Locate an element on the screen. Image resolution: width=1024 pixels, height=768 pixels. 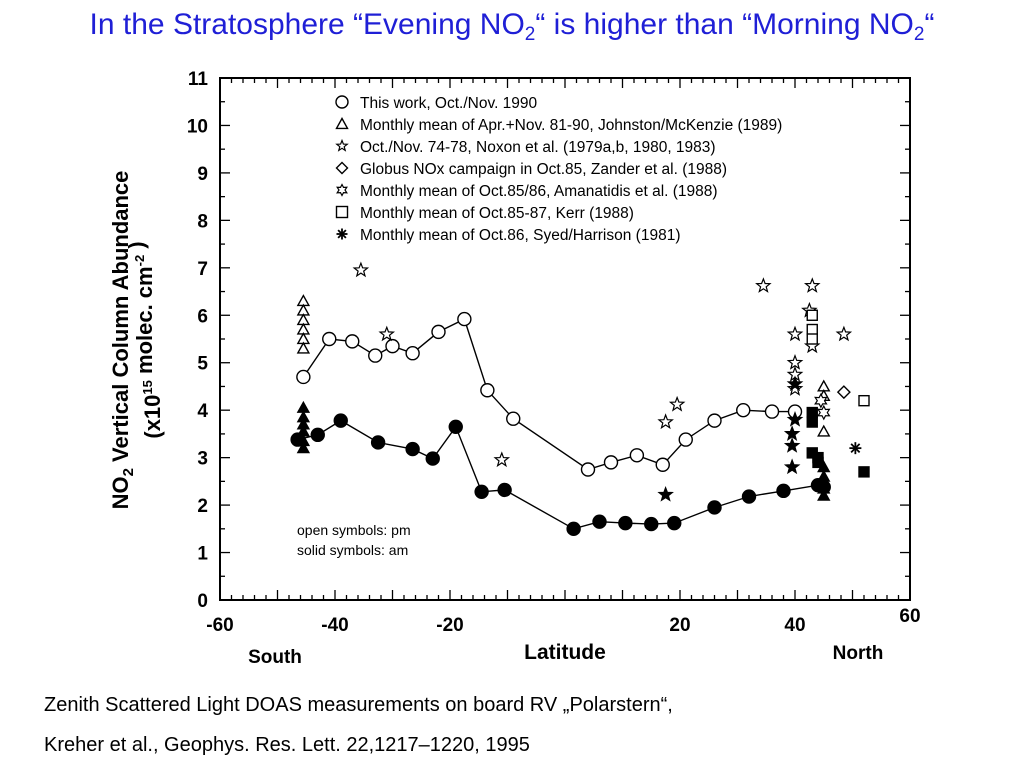
y-tick-label: 1 is located at coordinates (202, 554).